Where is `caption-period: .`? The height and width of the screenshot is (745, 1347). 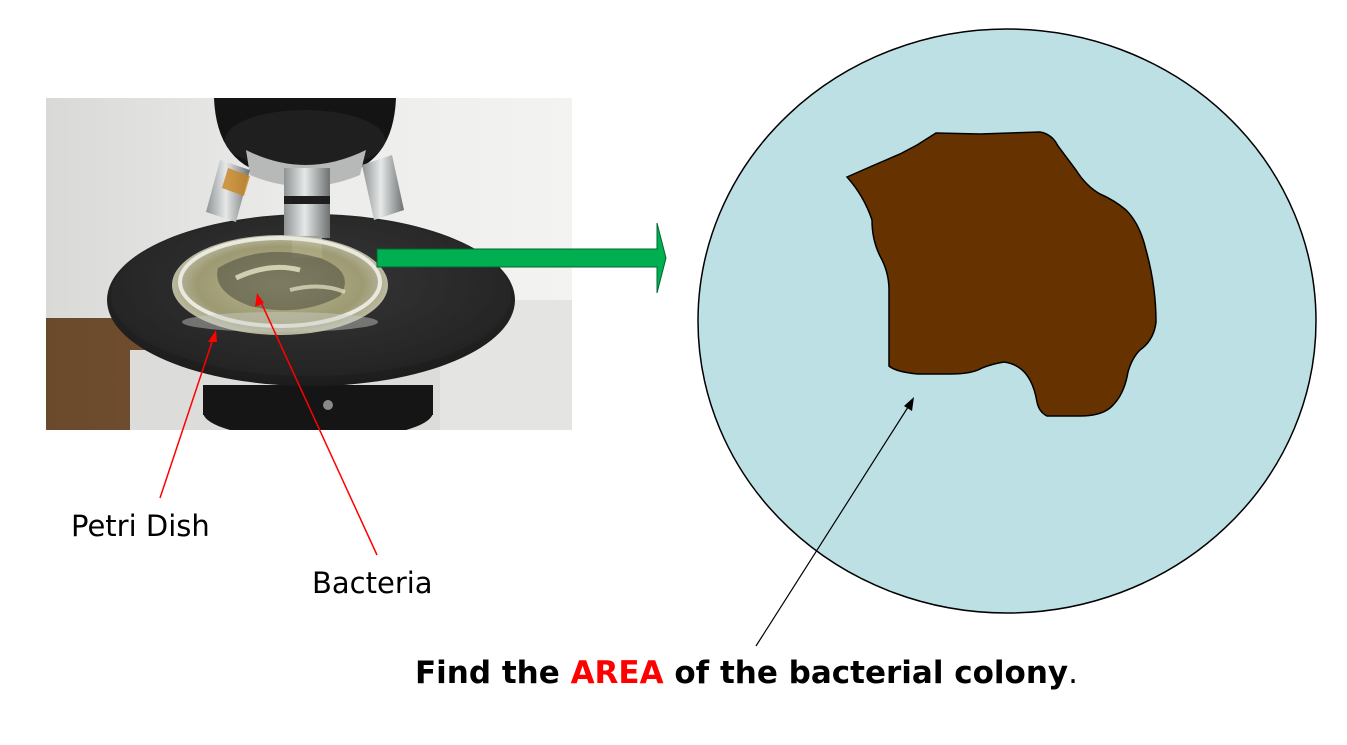 caption-period: . is located at coordinates (1073, 673).